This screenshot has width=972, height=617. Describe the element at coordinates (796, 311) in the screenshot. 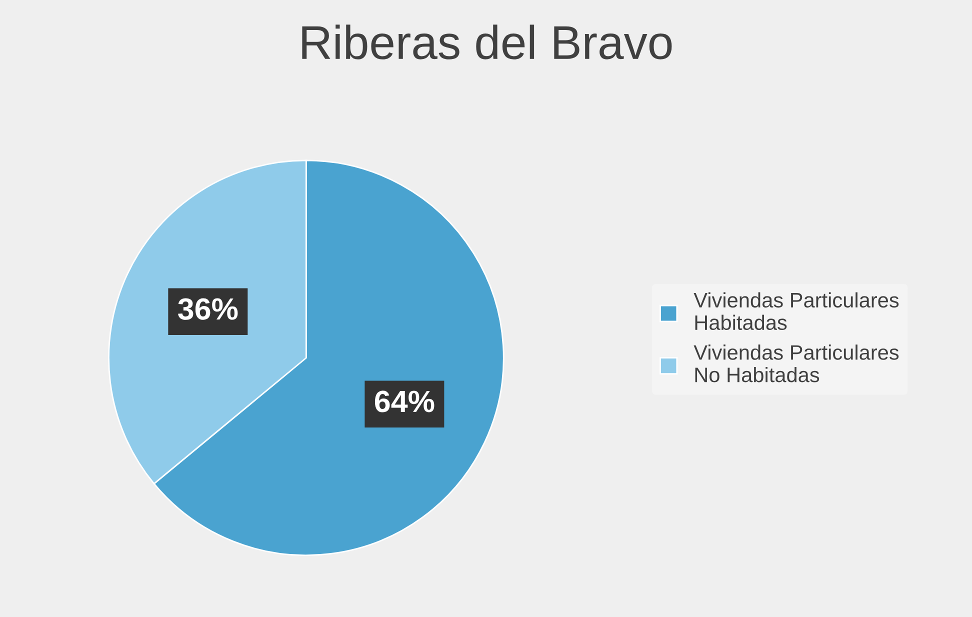

I see `legend-label: Viviendas Particulares Habitadas` at that location.